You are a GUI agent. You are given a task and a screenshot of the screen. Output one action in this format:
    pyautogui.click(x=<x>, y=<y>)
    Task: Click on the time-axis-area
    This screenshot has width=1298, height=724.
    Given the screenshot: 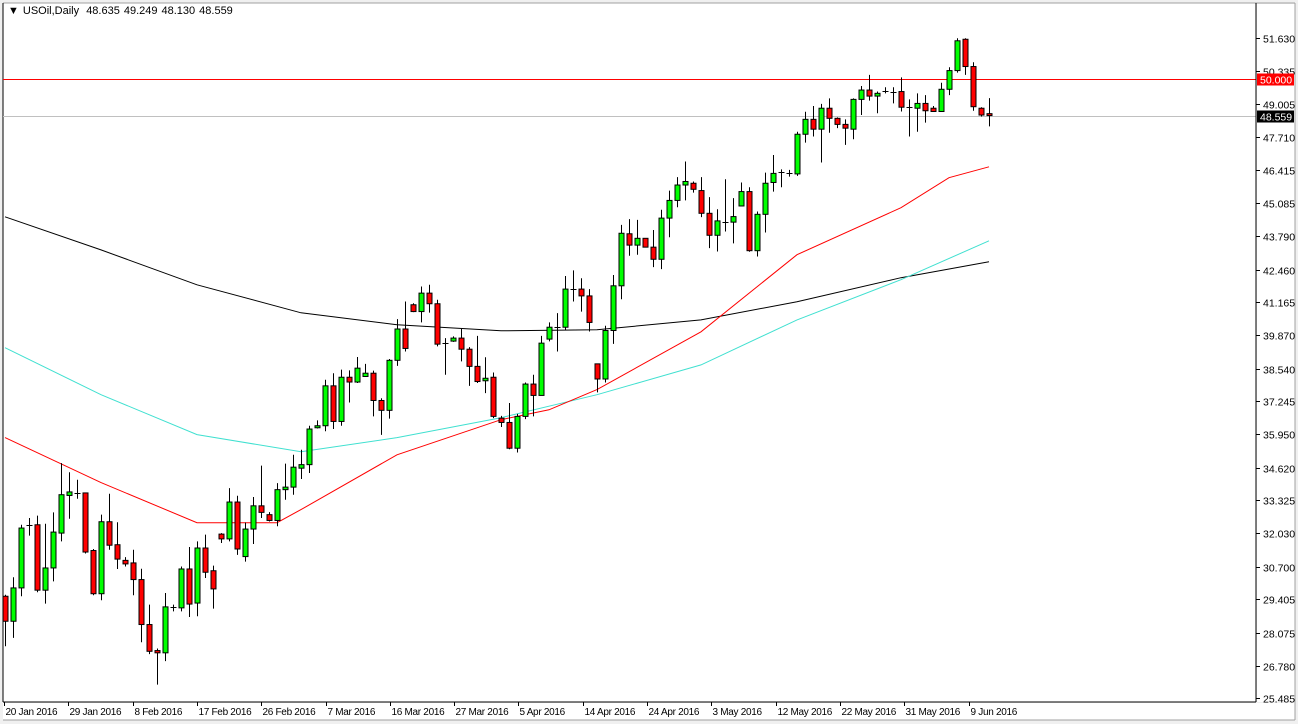 What is the action you would take?
    pyautogui.click(x=649, y=711)
    